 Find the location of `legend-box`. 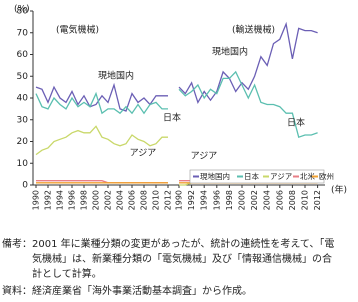

legend-box is located at coordinates (257, 176).